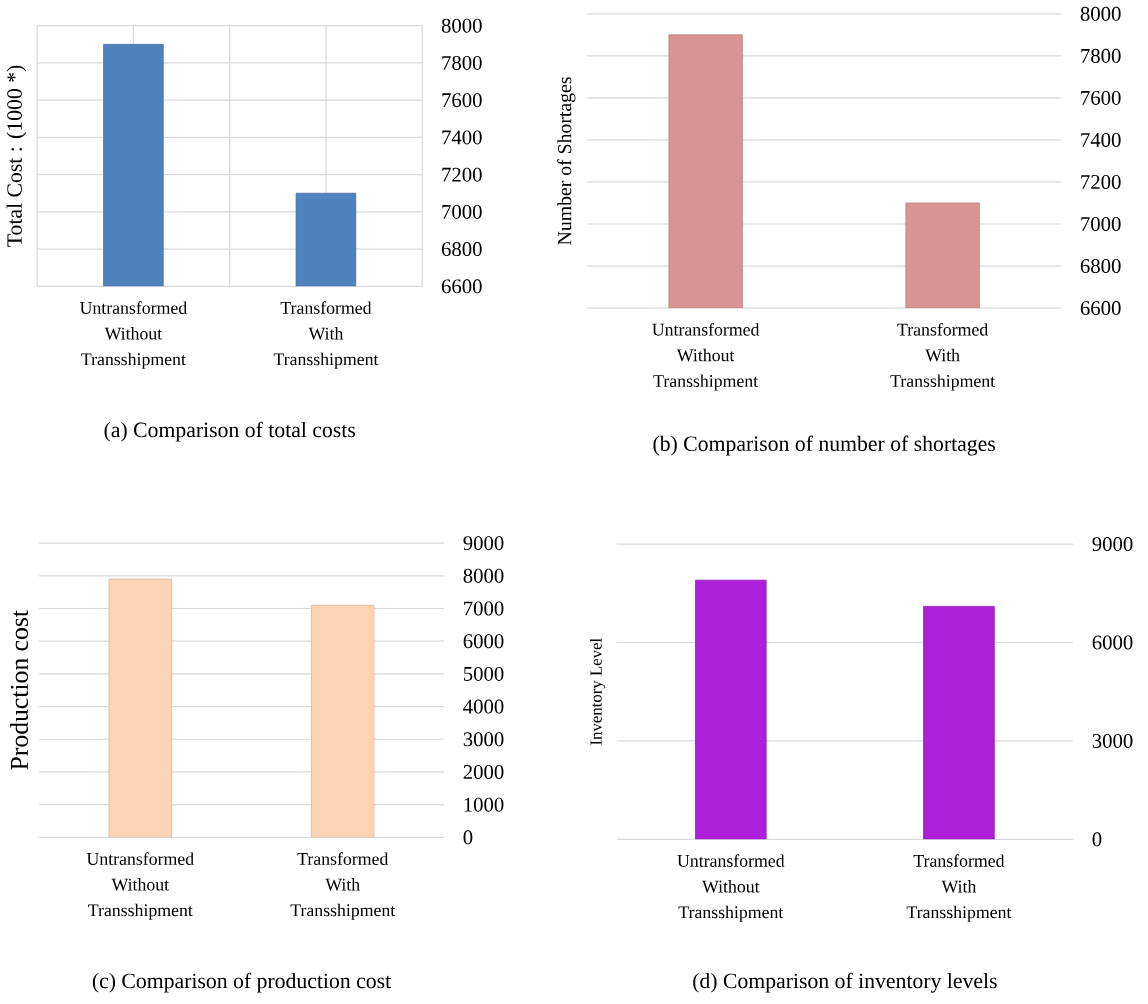  What do you see at coordinates (16, 156) in the screenshot?
I see `y-axis-title: Total Cost : (1000 *)` at bounding box center [16, 156].